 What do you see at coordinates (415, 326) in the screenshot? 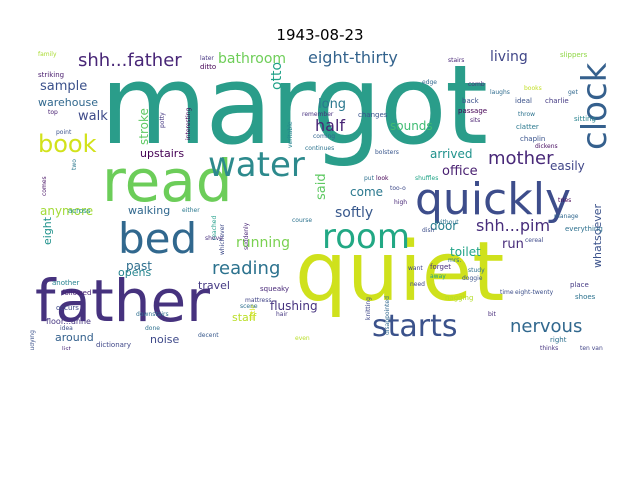
I see `word-starts: starts` at bounding box center [415, 326].